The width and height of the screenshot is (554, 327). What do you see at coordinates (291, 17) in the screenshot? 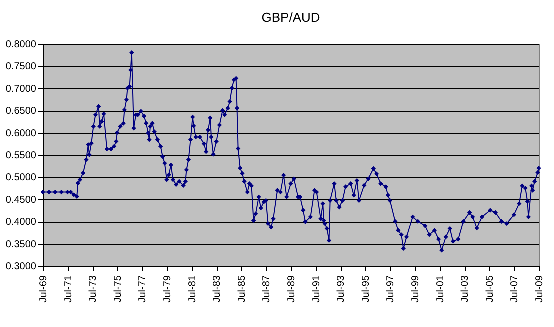
I see `chart-title: GBP/AUD` at bounding box center [291, 17].